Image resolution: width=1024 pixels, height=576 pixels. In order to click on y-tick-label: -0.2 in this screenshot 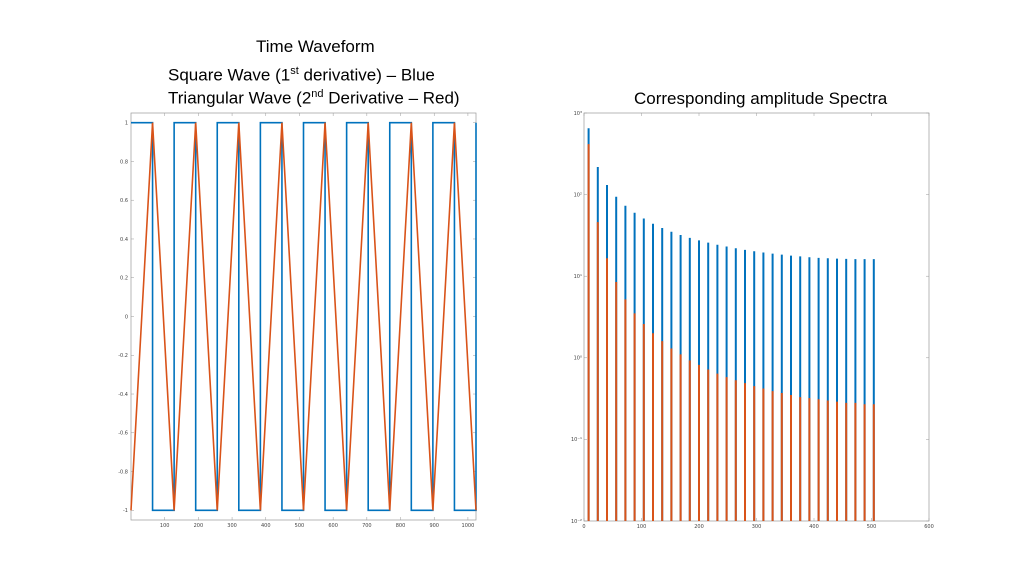, I will do `click(123, 356)`.